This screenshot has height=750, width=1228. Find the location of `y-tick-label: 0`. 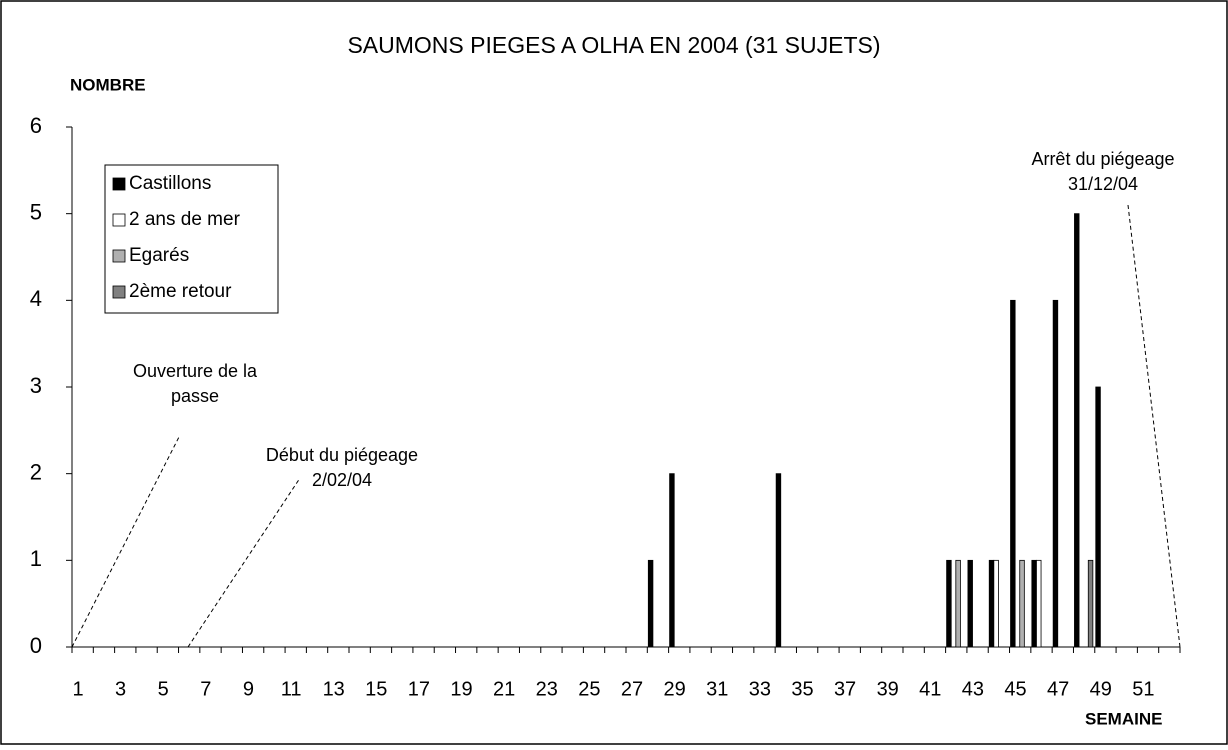

y-tick-label: 0 is located at coordinates (36, 645).